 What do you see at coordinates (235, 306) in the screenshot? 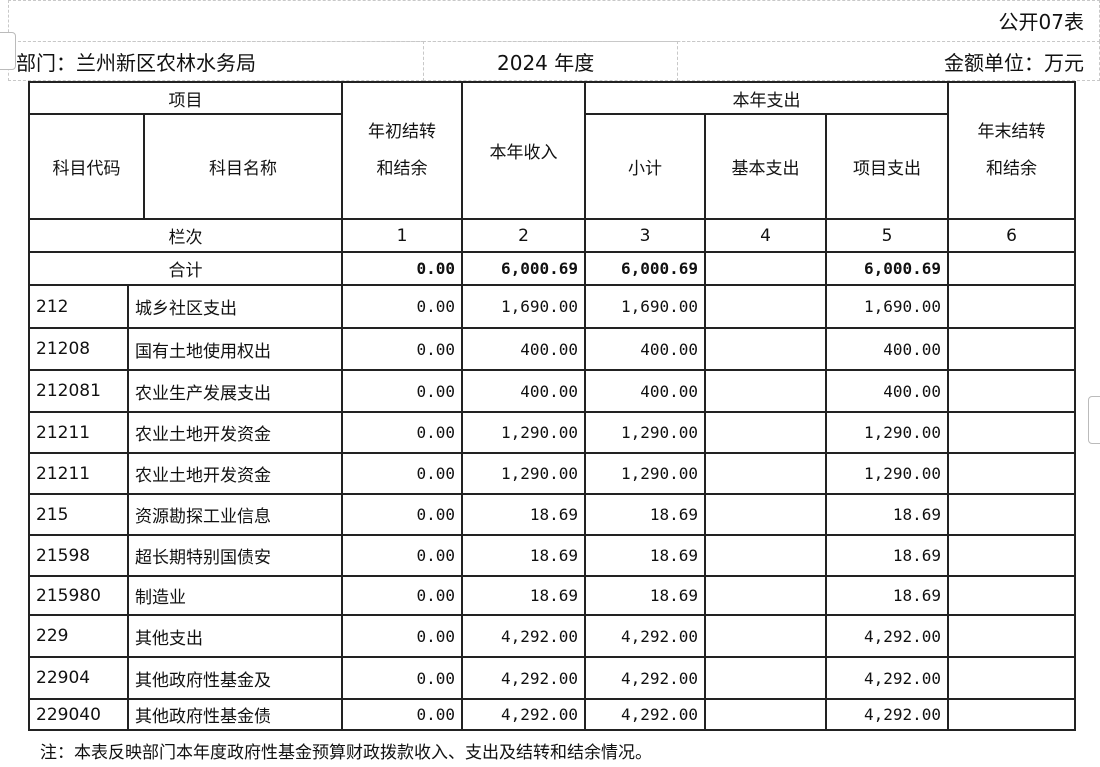
I see `subject-name: 城乡社区支出` at bounding box center [235, 306].